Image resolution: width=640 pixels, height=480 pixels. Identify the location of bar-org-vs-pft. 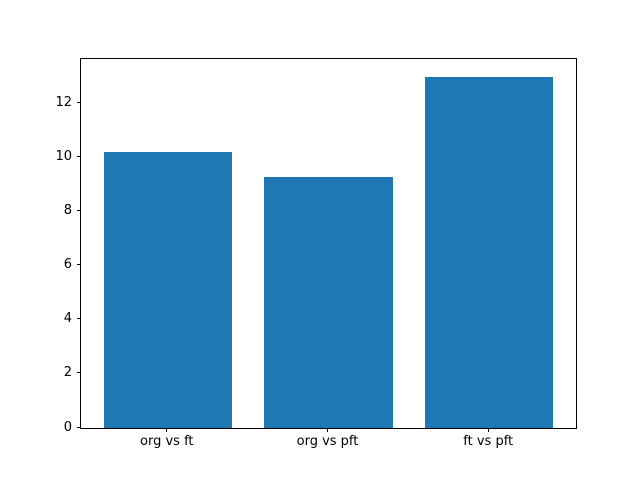
(328, 302).